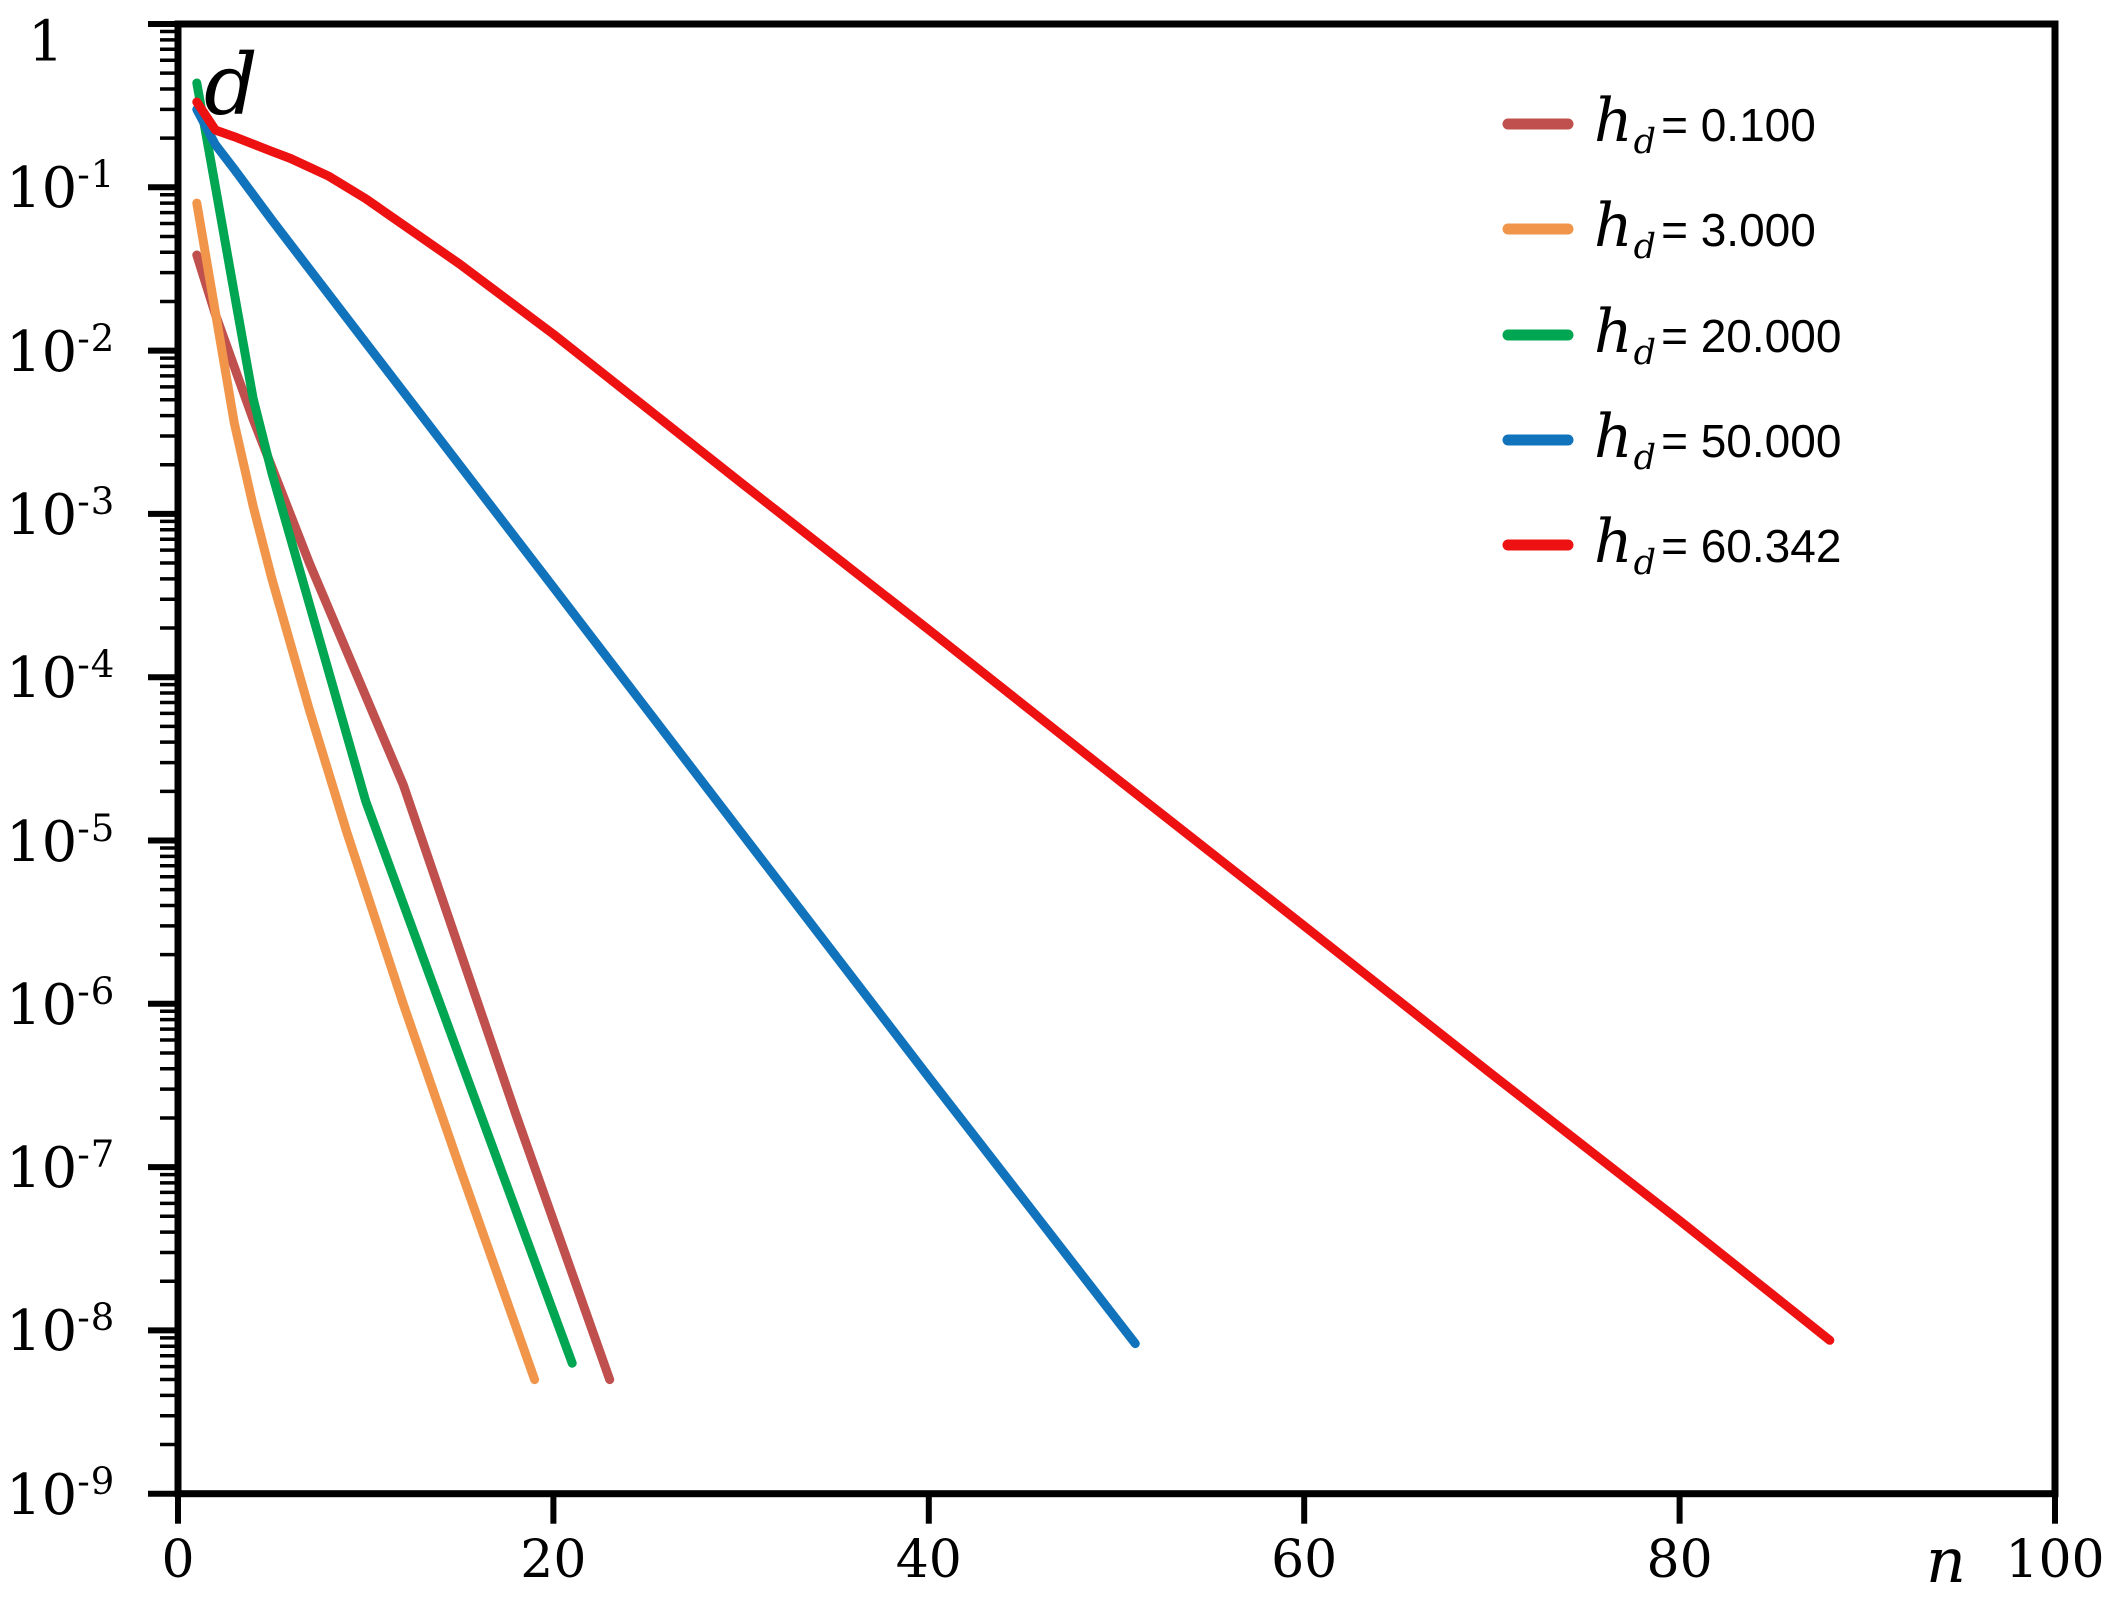 Image resolution: width=2113 pixels, height=1600 pixels. I want to click on x-tick-label: 40, so click(928, 1560).